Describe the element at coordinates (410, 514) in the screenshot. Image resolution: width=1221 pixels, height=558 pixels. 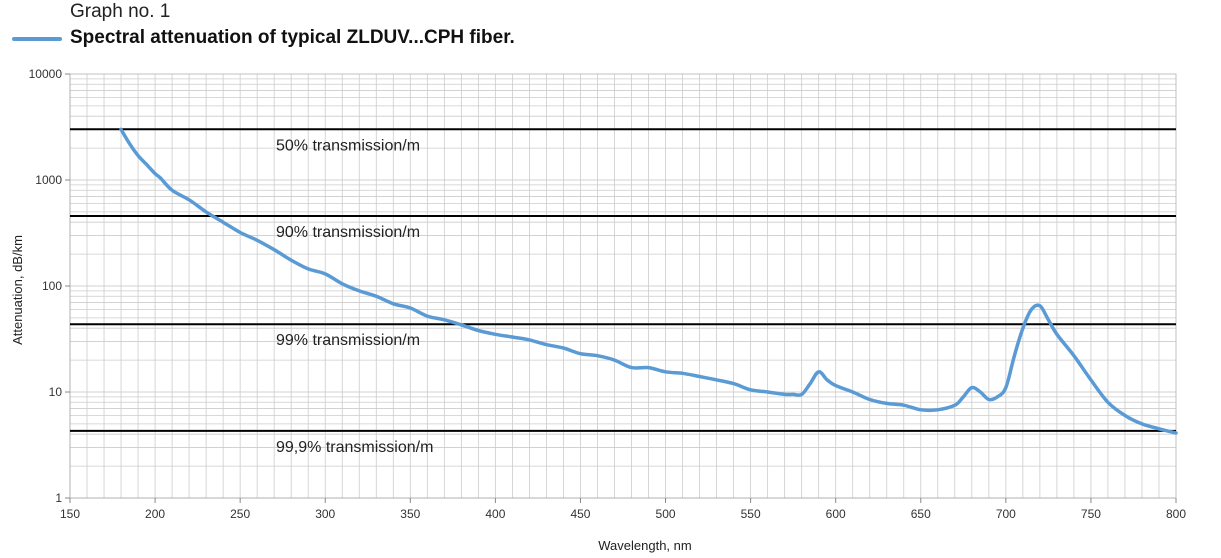
I see `x-tick-label: 350` at that location.